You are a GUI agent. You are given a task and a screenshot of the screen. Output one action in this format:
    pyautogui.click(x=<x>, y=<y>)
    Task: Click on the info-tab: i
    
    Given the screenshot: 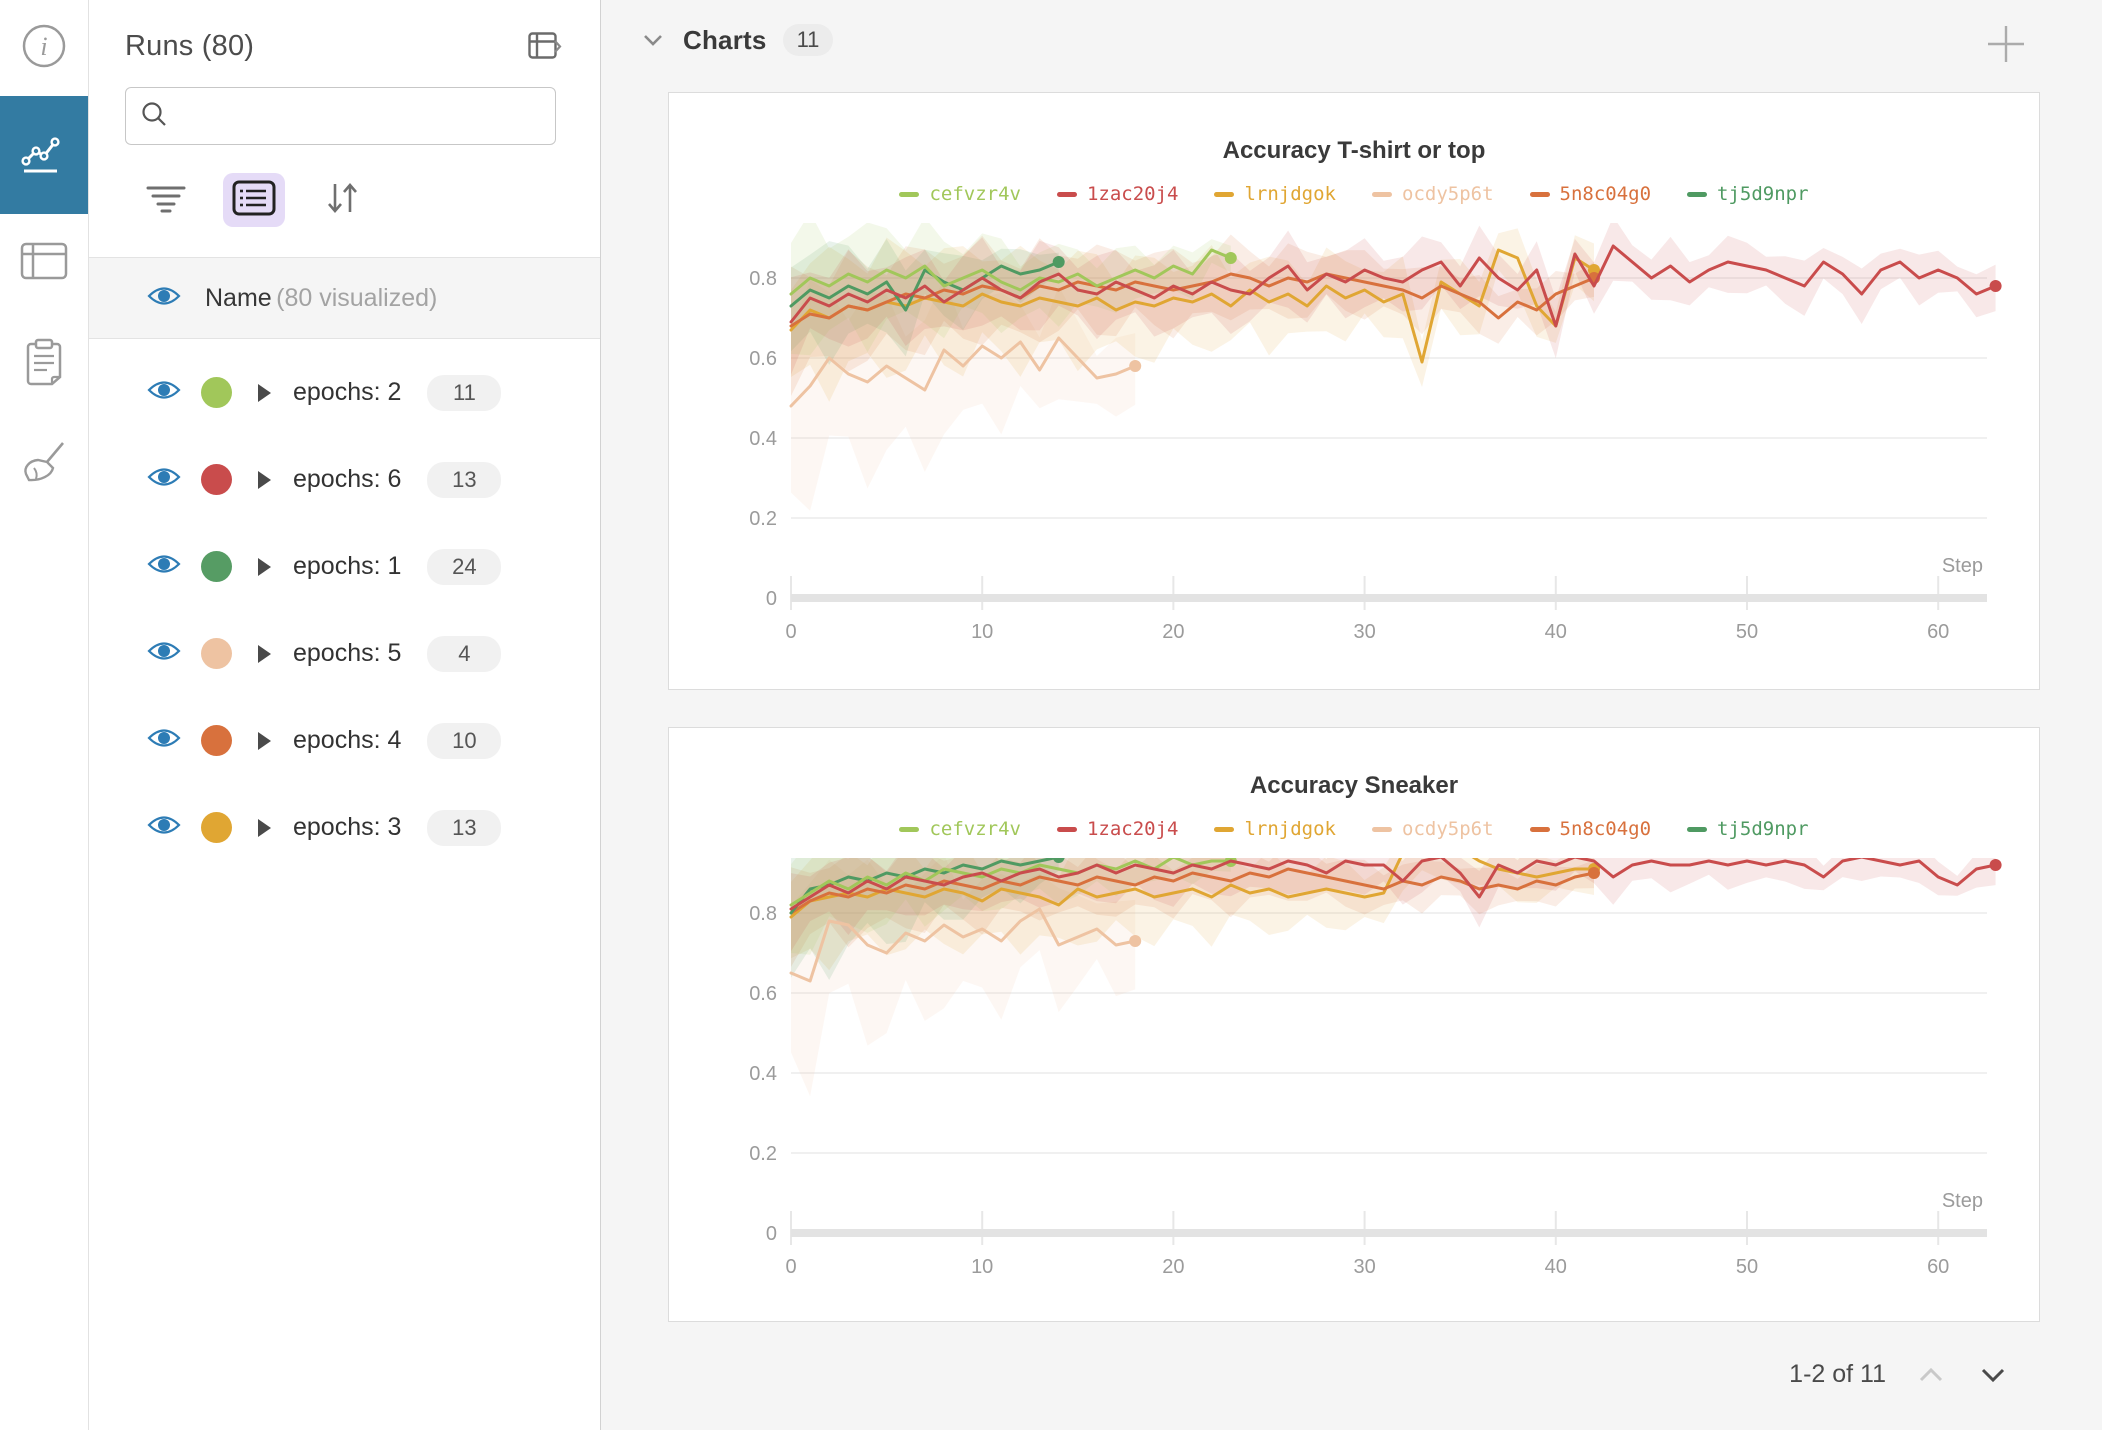 What is the action you would take?
    pyautogui.click(x=44, y=48)
    